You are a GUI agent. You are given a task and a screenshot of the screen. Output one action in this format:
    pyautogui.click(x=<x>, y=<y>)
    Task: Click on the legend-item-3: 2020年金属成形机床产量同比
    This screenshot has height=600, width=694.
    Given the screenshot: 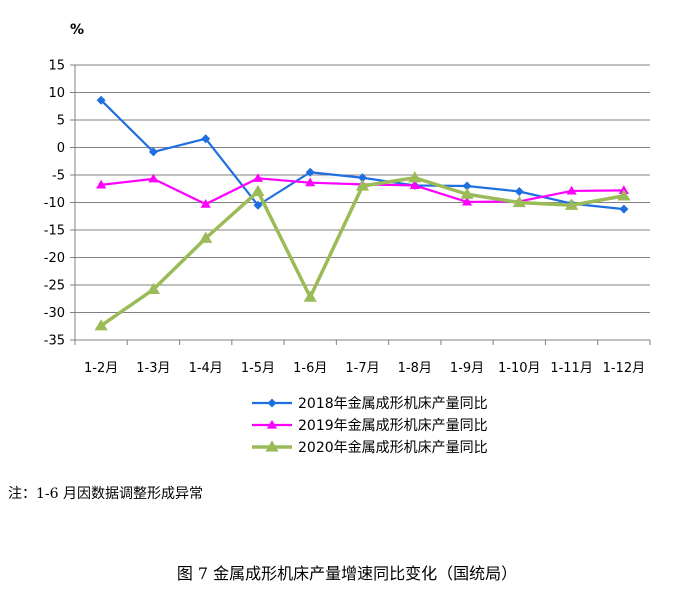 What is the action you would take?
    pyautogui.click(x=370, y=448)
    